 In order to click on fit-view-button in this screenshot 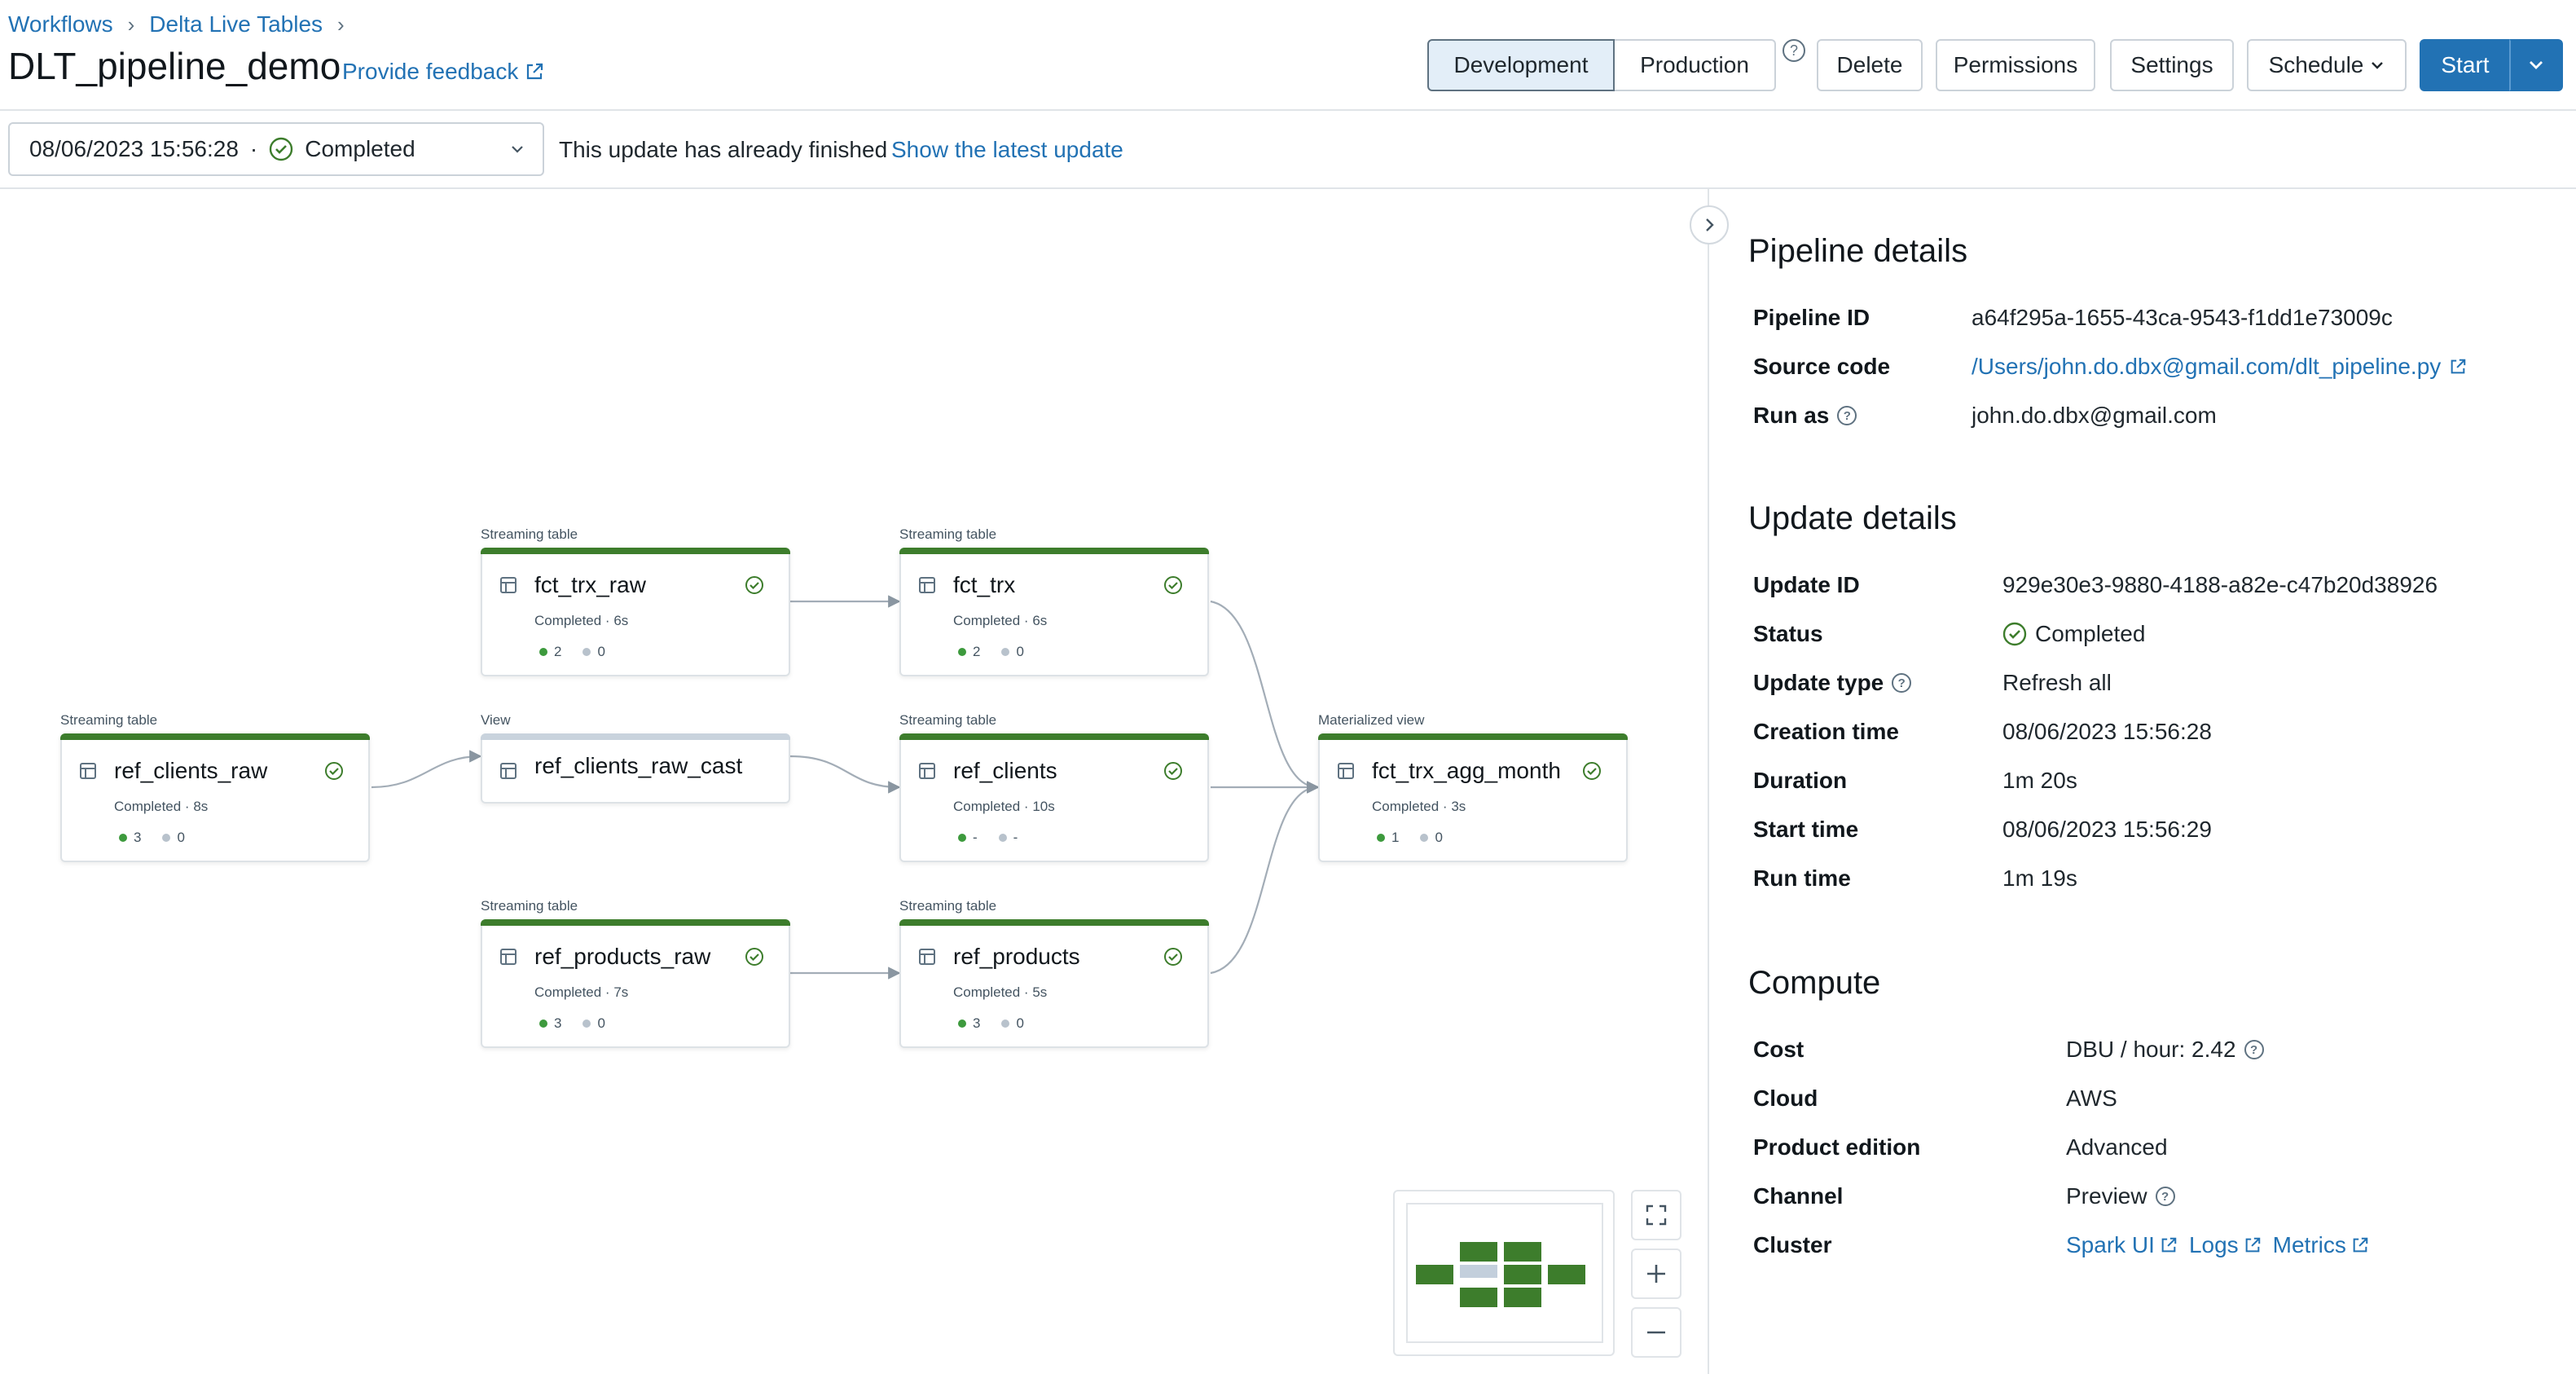, I will do `click(1656, 1215)`.